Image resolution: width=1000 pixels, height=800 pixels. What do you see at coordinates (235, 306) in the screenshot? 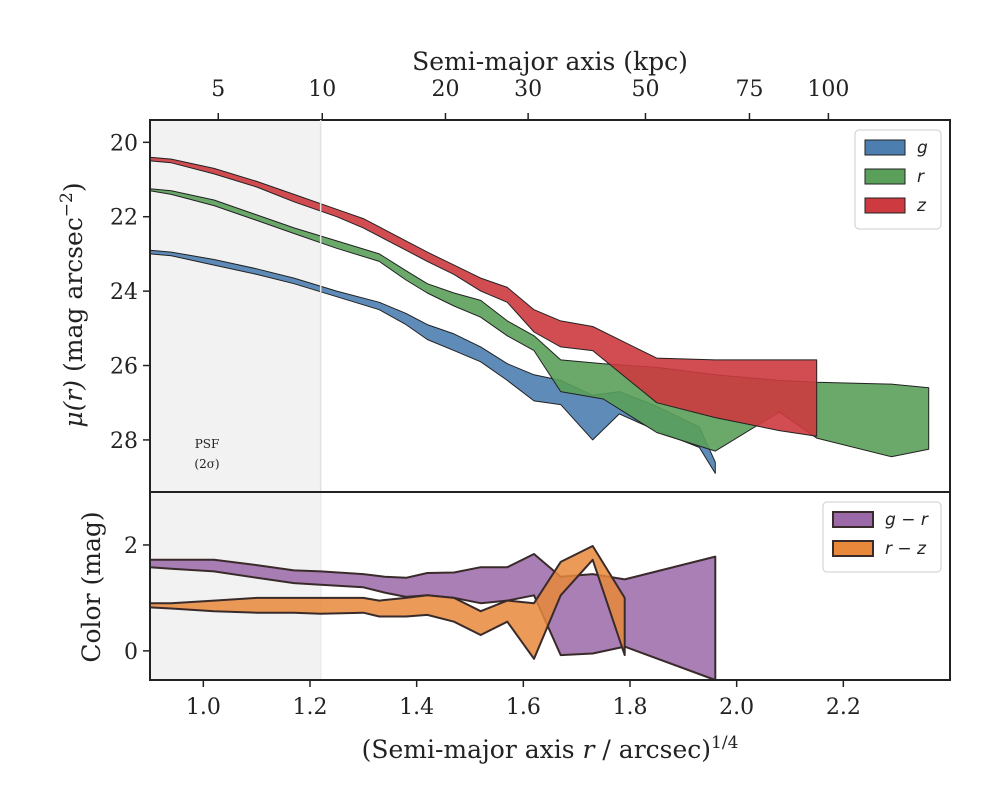
I see `psf-region` at bounding box center [235, 306].